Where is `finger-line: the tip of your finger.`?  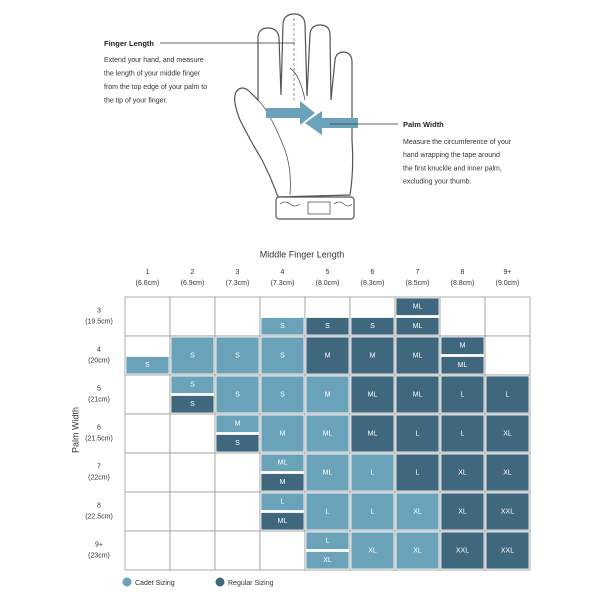 finger-line: the tip of your finger. is located at coordinates (135, 100).